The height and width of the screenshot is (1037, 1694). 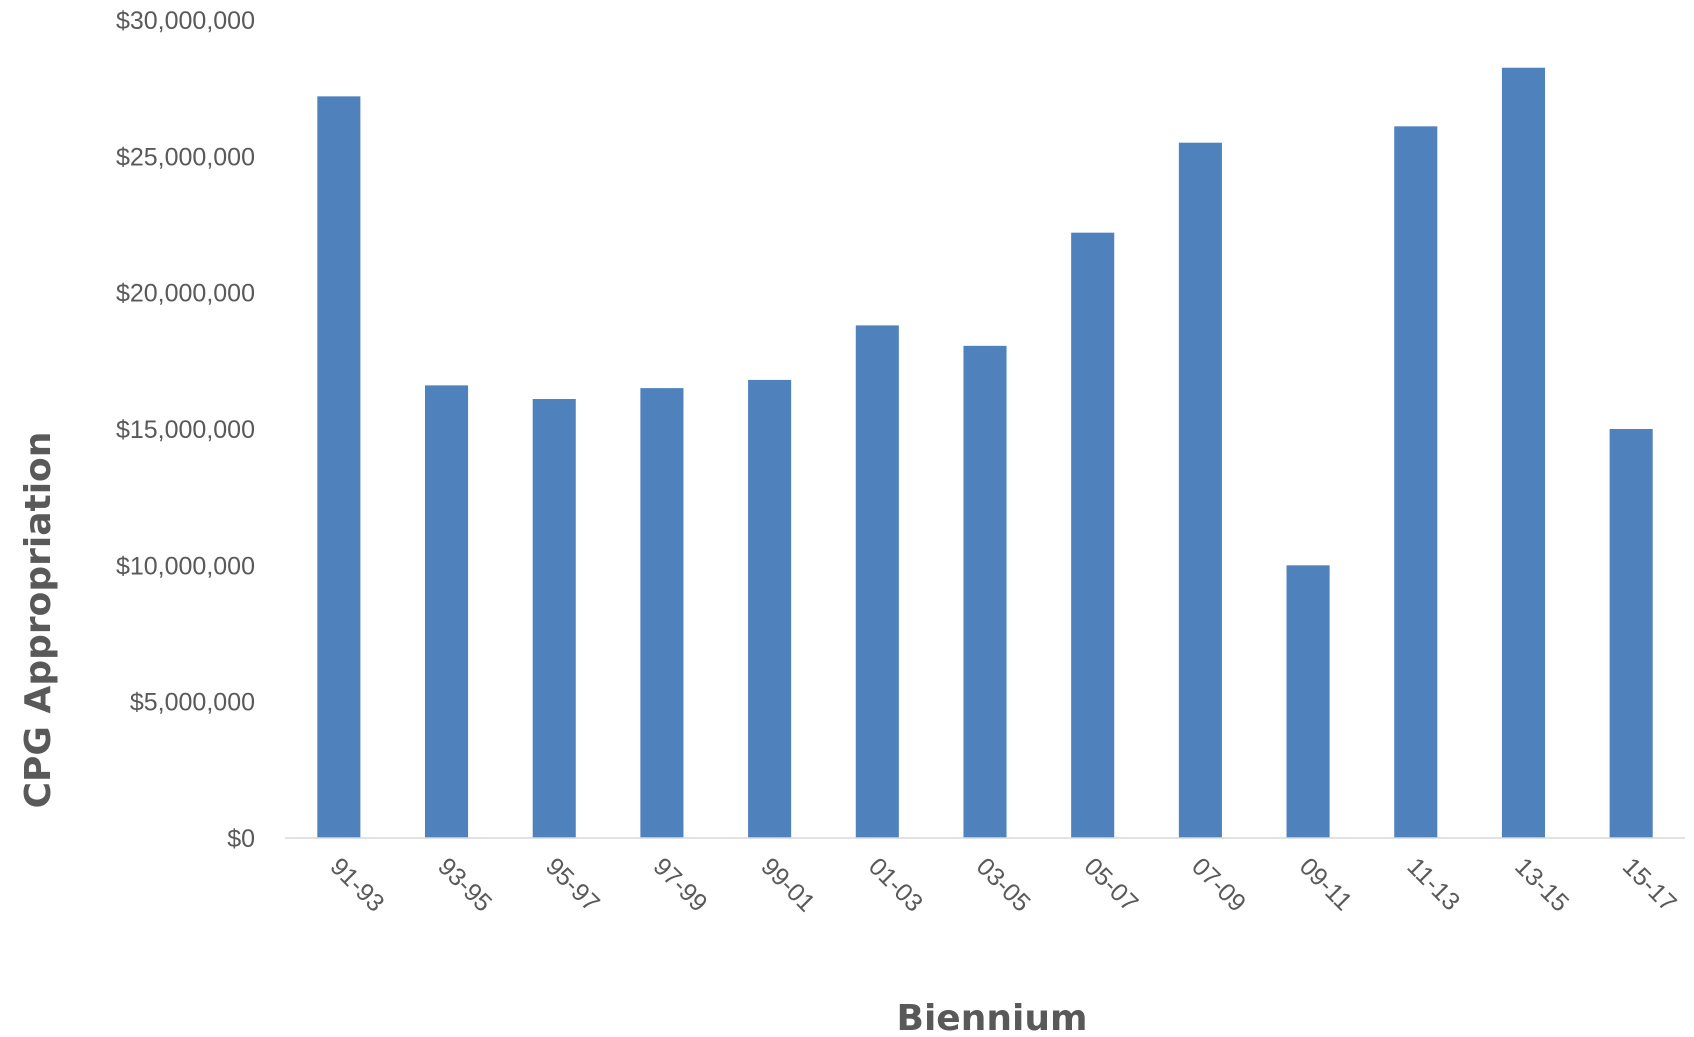 I want to click on y-tick-label: $20,000,000, so click(x=185, y=294).